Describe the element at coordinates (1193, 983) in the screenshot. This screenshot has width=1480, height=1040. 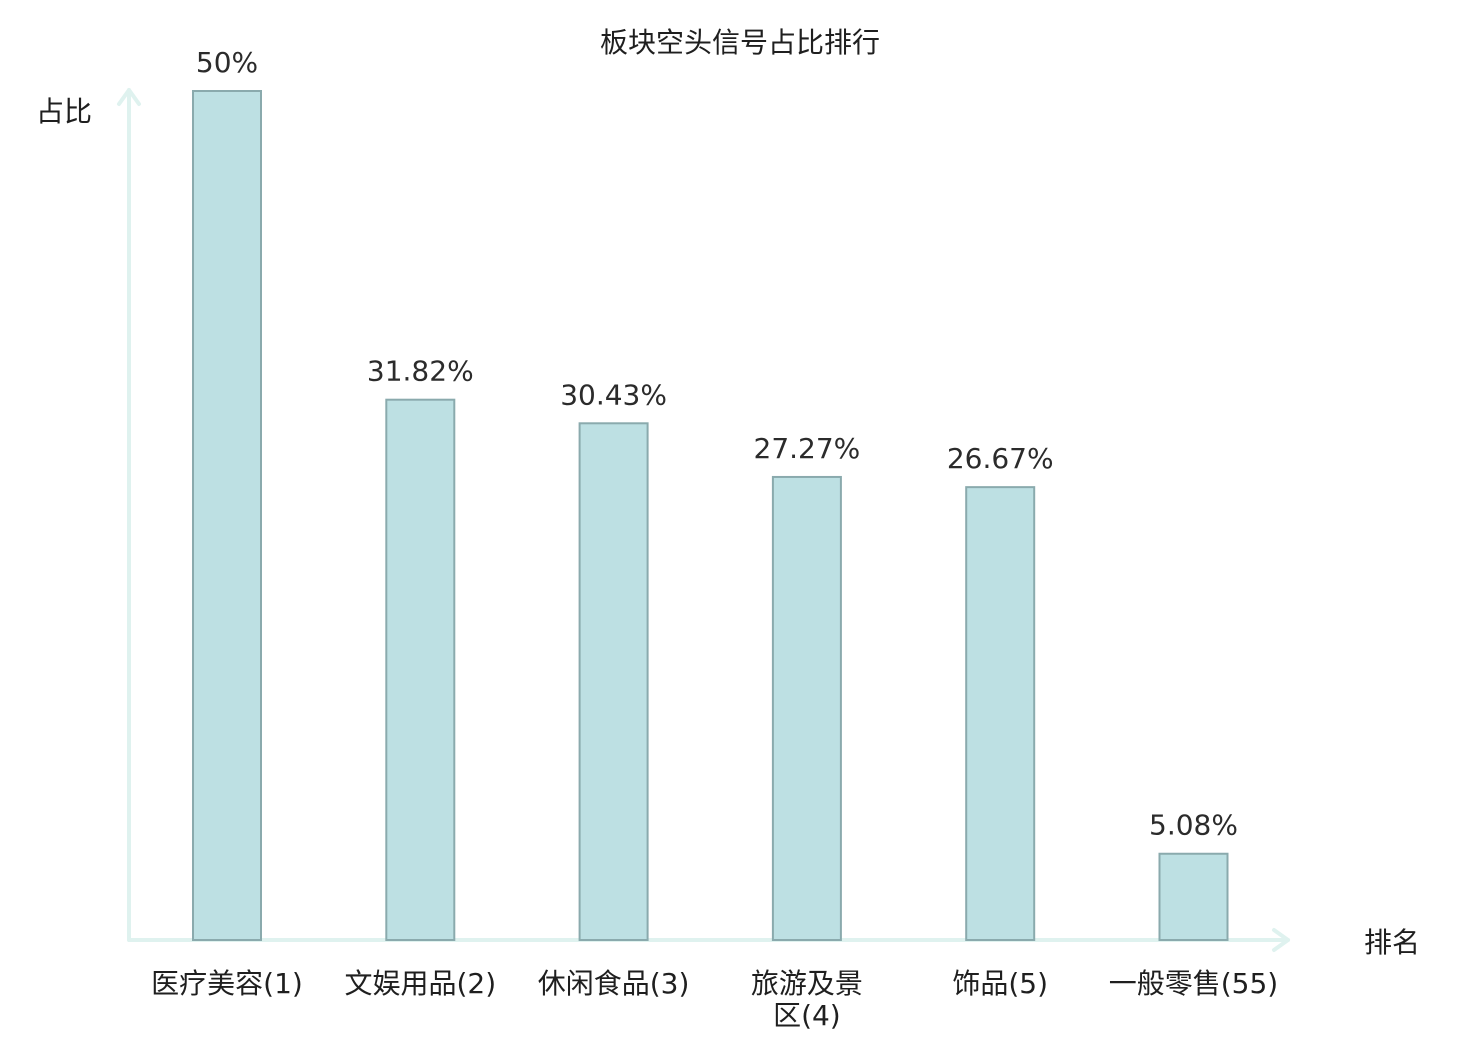
I see `category-label: 一般零售(55)` at that location.